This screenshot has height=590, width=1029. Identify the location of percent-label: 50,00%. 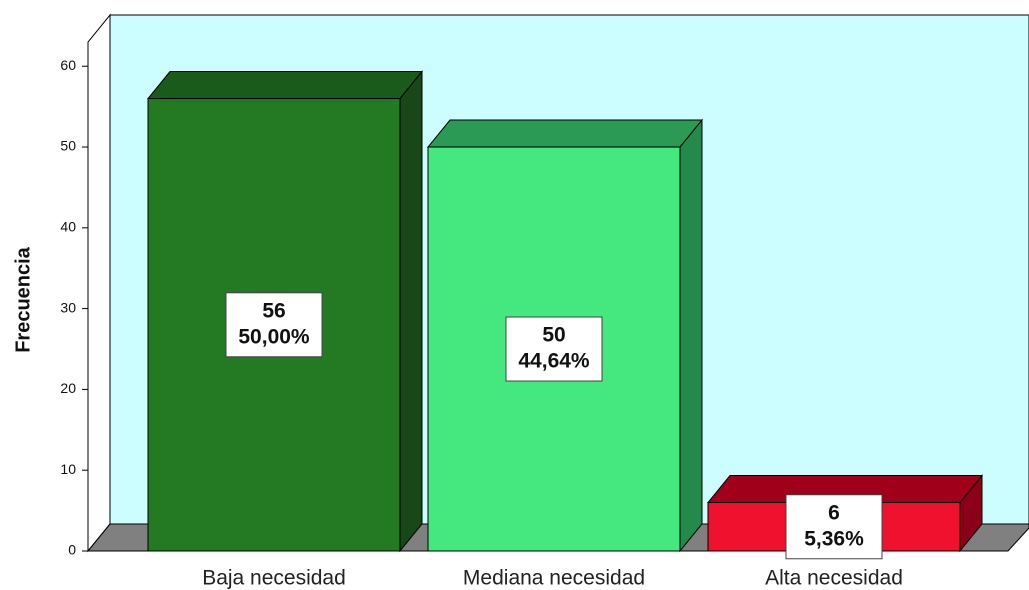
(274, 336).